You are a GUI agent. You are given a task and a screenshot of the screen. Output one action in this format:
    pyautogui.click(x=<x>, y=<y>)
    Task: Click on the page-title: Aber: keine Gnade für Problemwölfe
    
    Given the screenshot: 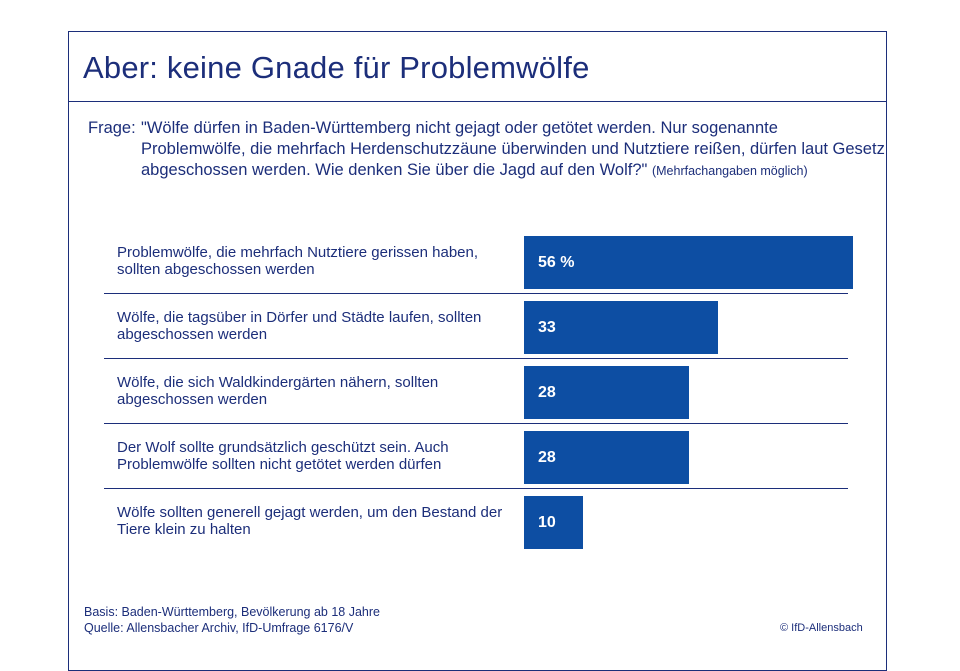 What is the action you would take?
    pyautogui.click(x=336, y=67)
    